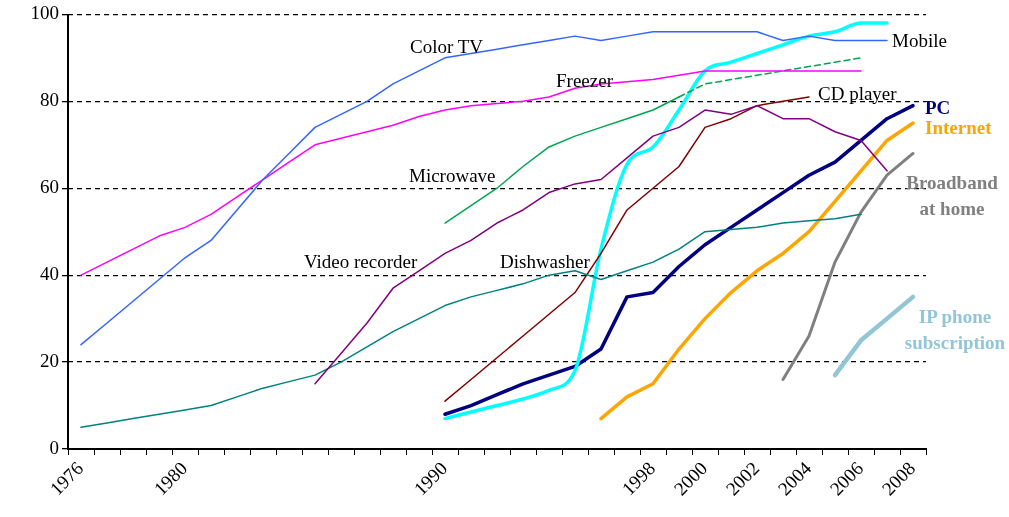 This screenshot has width=1009, height=517. What do you see at coordinates (361, 261) in the screenshot?
I see `series-label: Video recorder` at bounding box center [361, 261].